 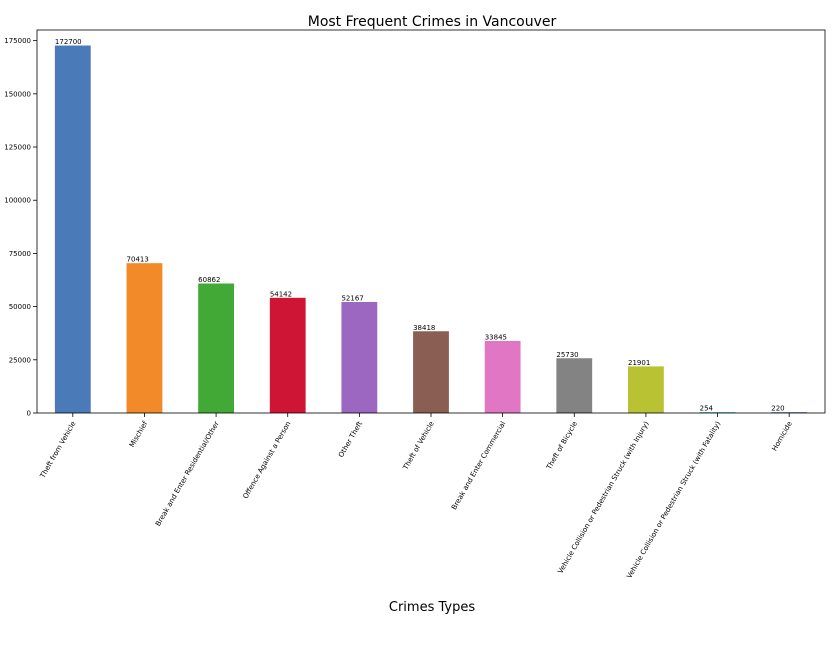 What do you see at coordinates (267, 460) in the screenshot?
I see `x-tick-label: Offence Against a Person` at bounding box center [267, 460].